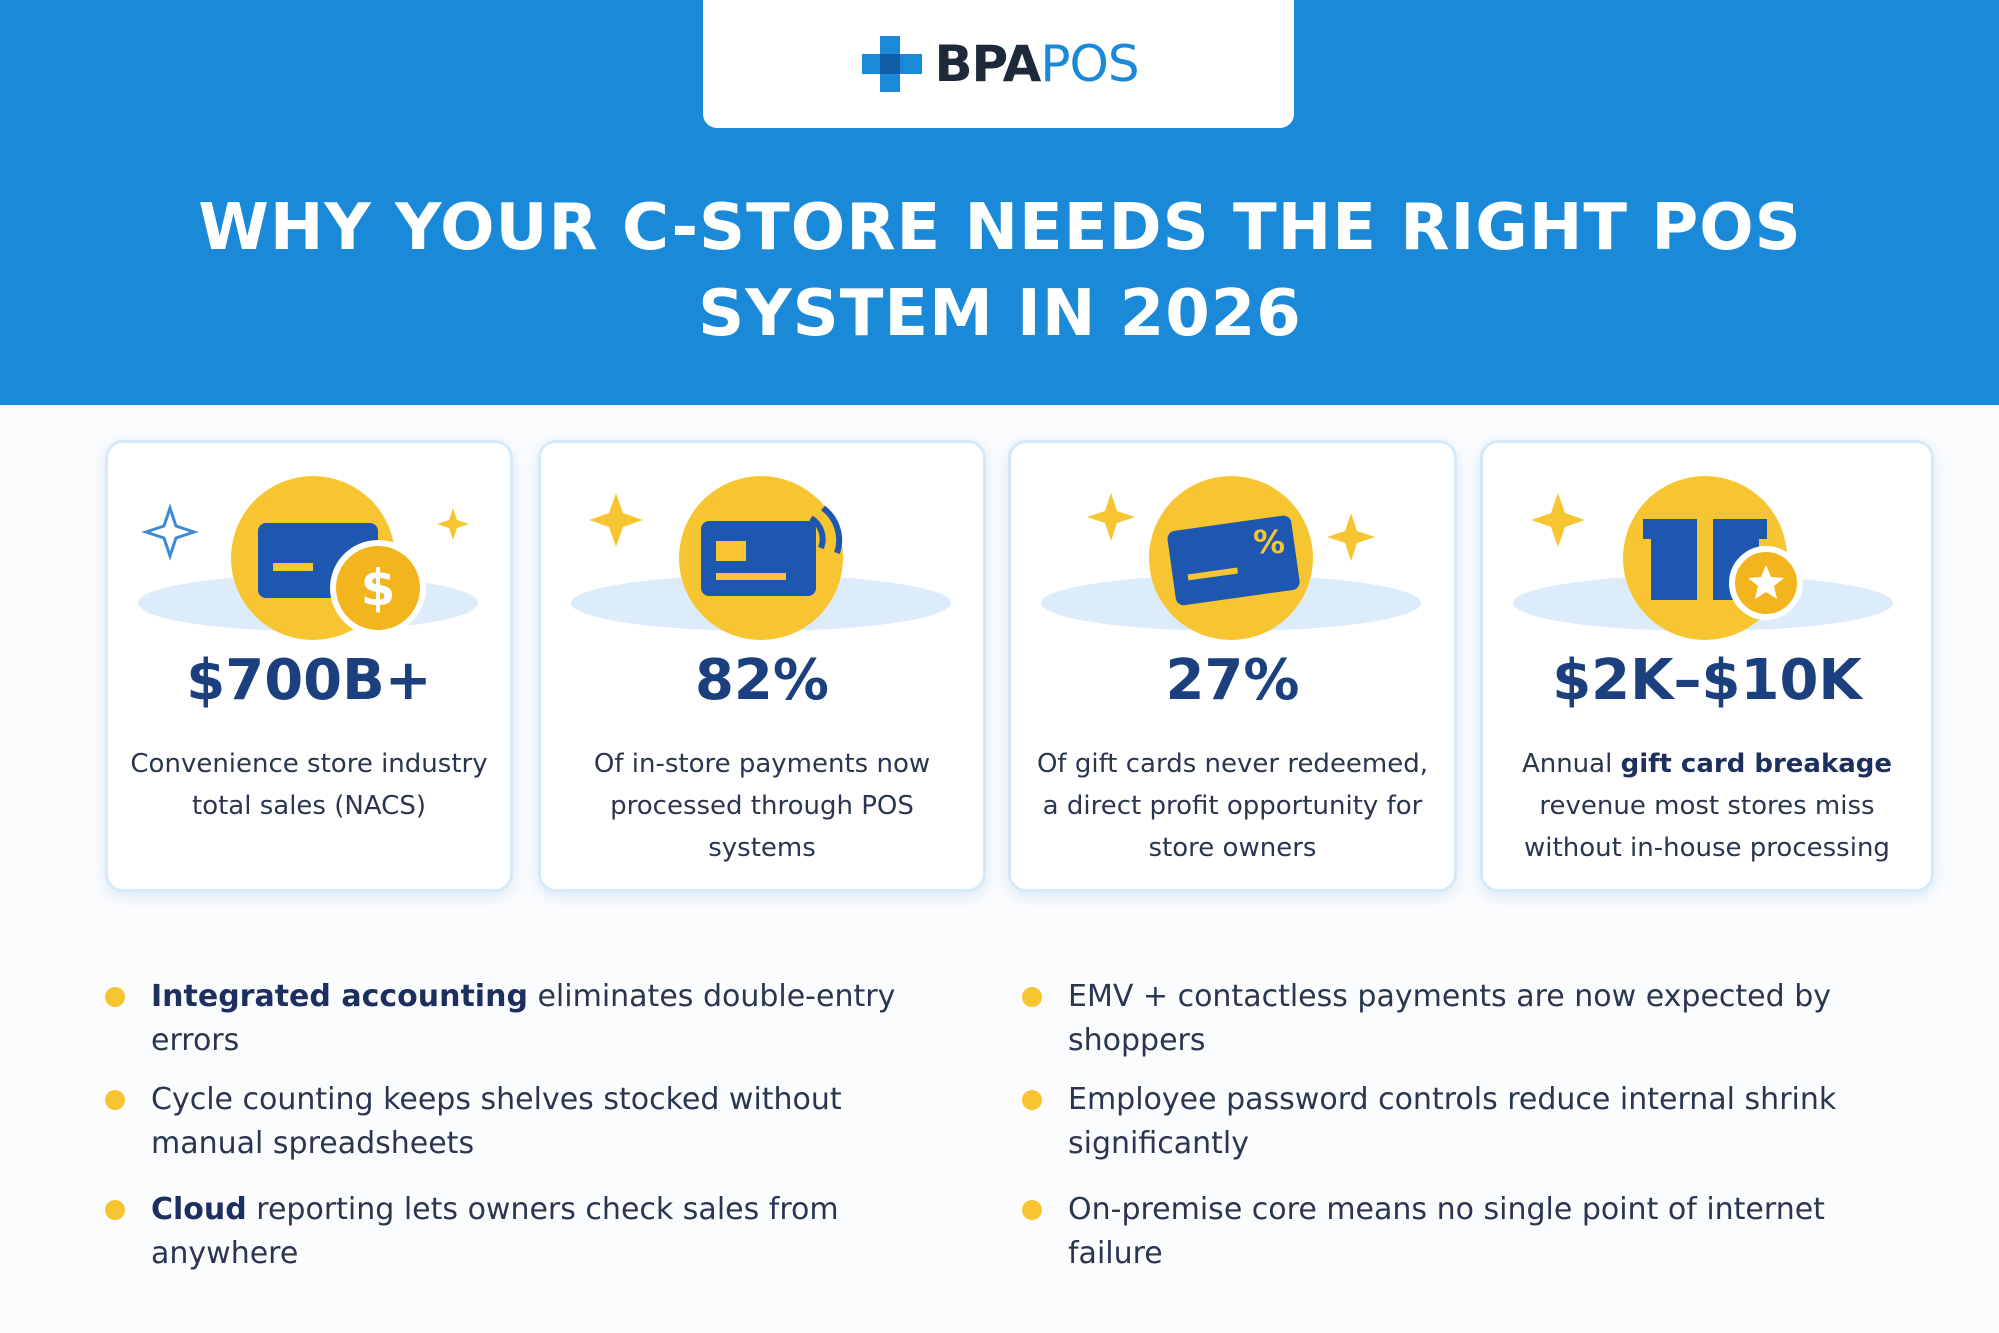 The image size is (1999, 1333). Describe the element at coordinates (1756, 764) in the screenshot. I see `bold-text: gift card breakage` at that location.